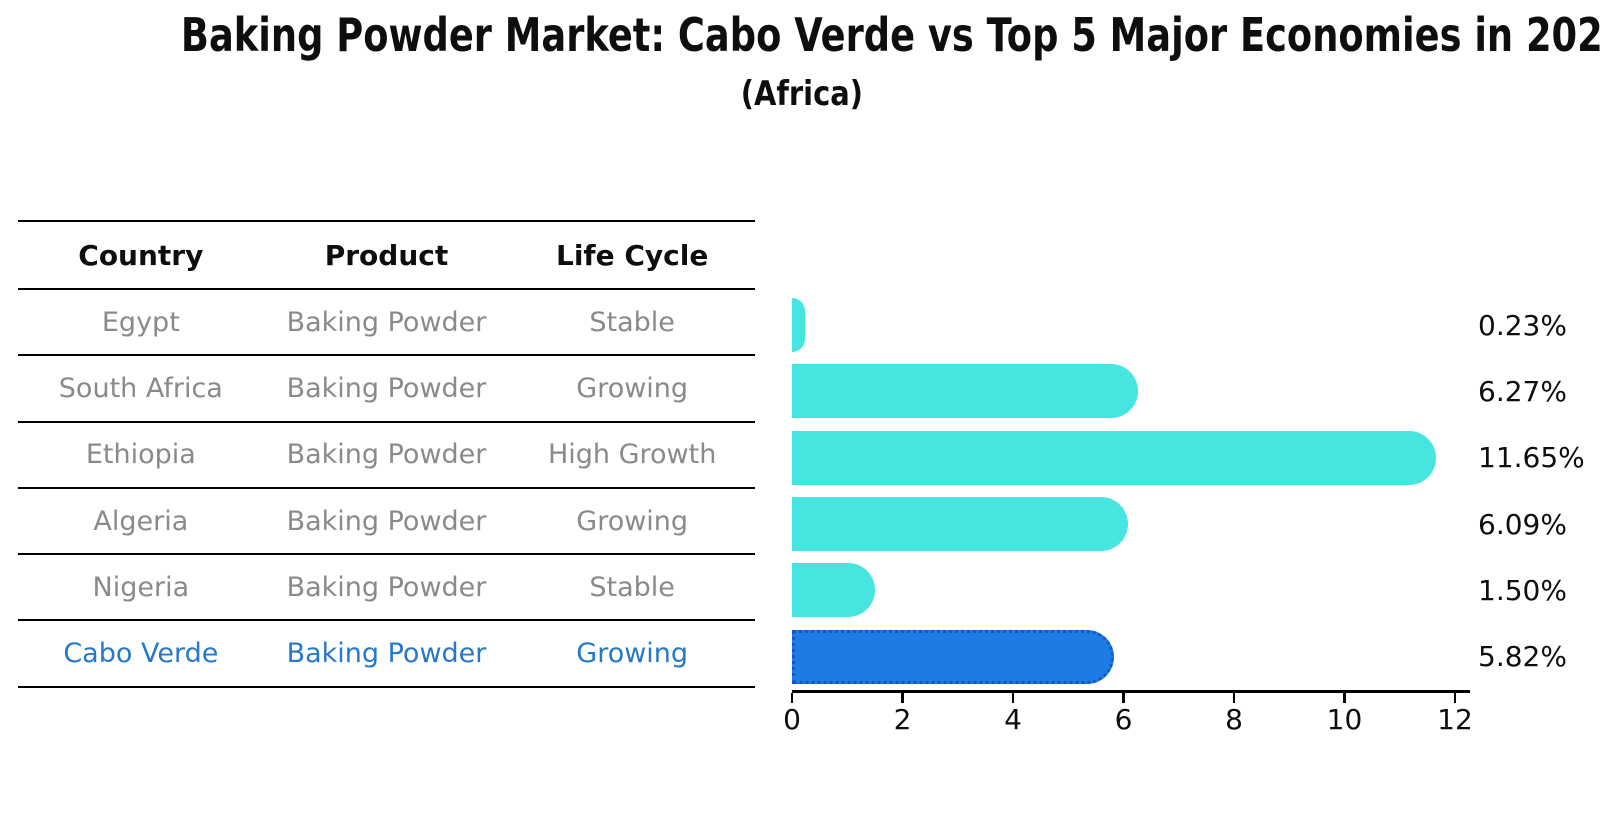 The width and height of the screenshot is (1604, 823). Describe the element at coordinates (141, 654) in the screenshot. I see `cell-country: Cabo Verde` at that location.